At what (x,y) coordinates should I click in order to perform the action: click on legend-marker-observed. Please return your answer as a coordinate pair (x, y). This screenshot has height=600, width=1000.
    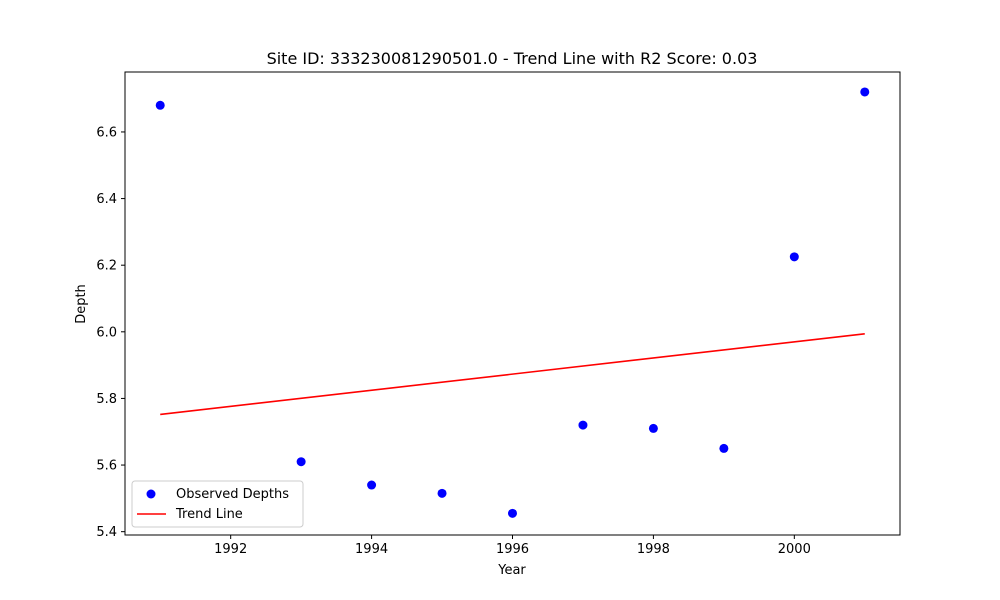
    Looking at the image, I should click on (151, 494).